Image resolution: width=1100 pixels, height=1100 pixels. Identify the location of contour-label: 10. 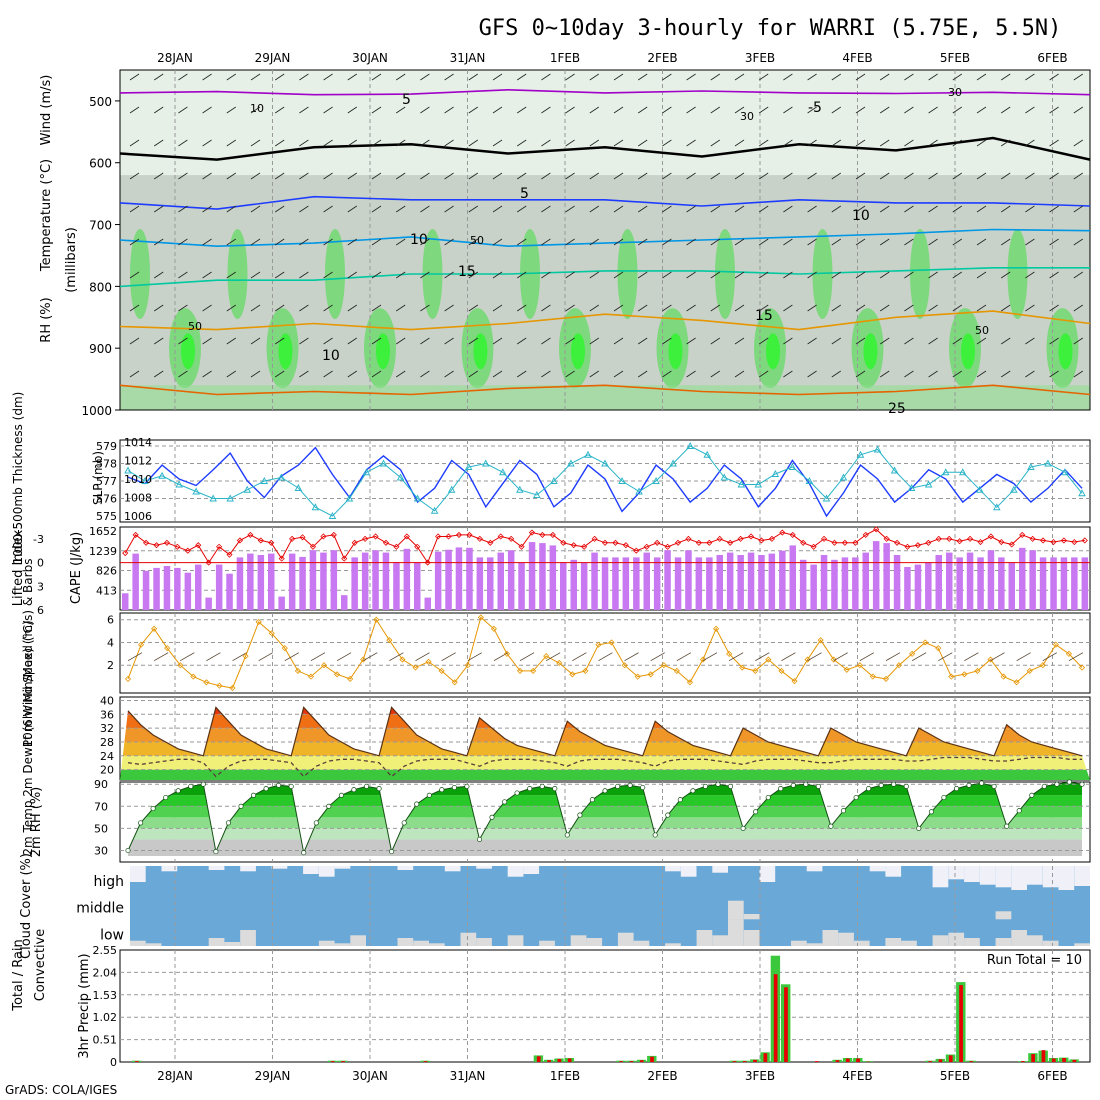
(419, 240).